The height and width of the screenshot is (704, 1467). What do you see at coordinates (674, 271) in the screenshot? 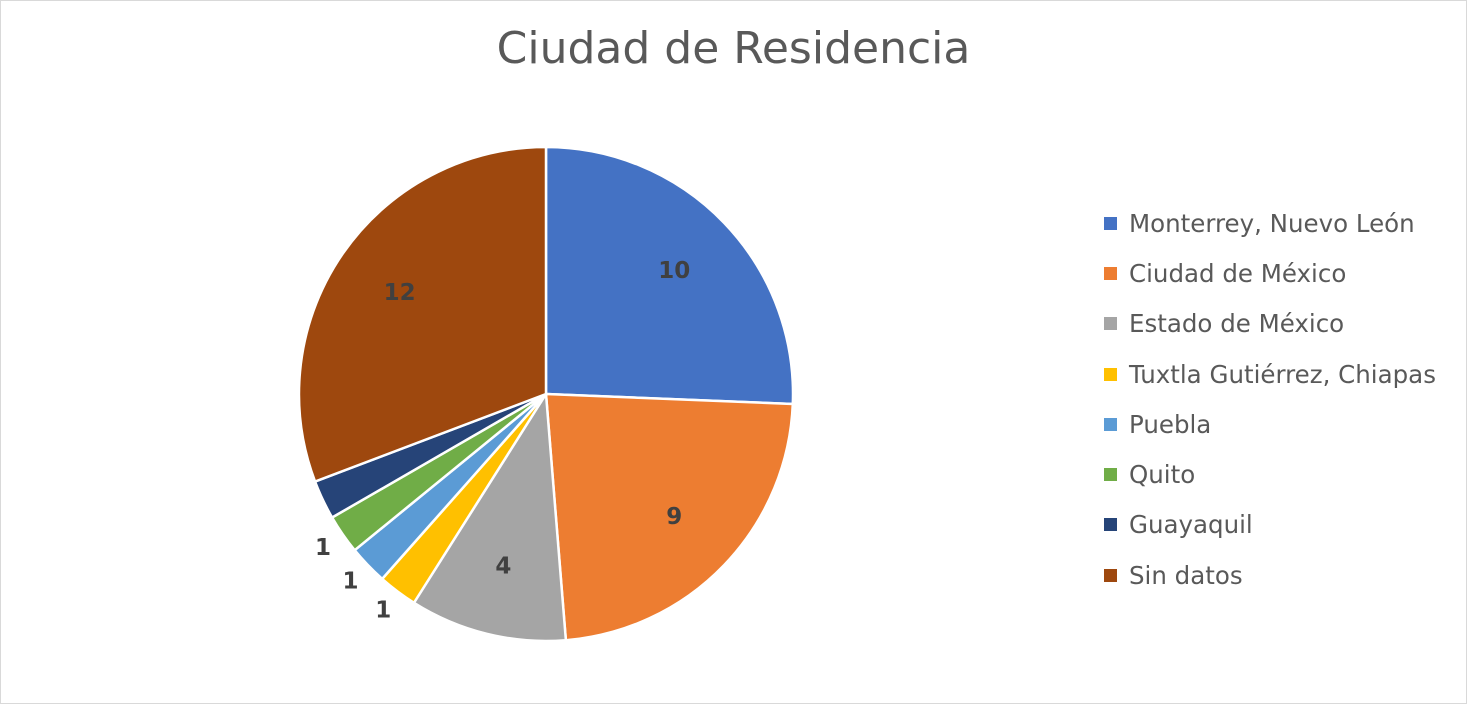
I see `data-label-monterrey-nuevo-leon: 10` at bounding box center [674, 271].